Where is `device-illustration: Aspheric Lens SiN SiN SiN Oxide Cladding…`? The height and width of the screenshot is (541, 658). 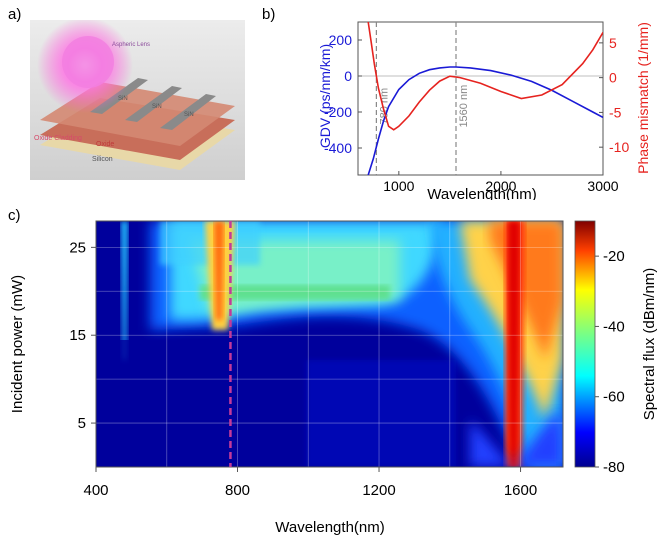 device-illustration: Aspheric Lens SiN SiN SiN Oxide Cladding… is located at coordinates (137, 100).